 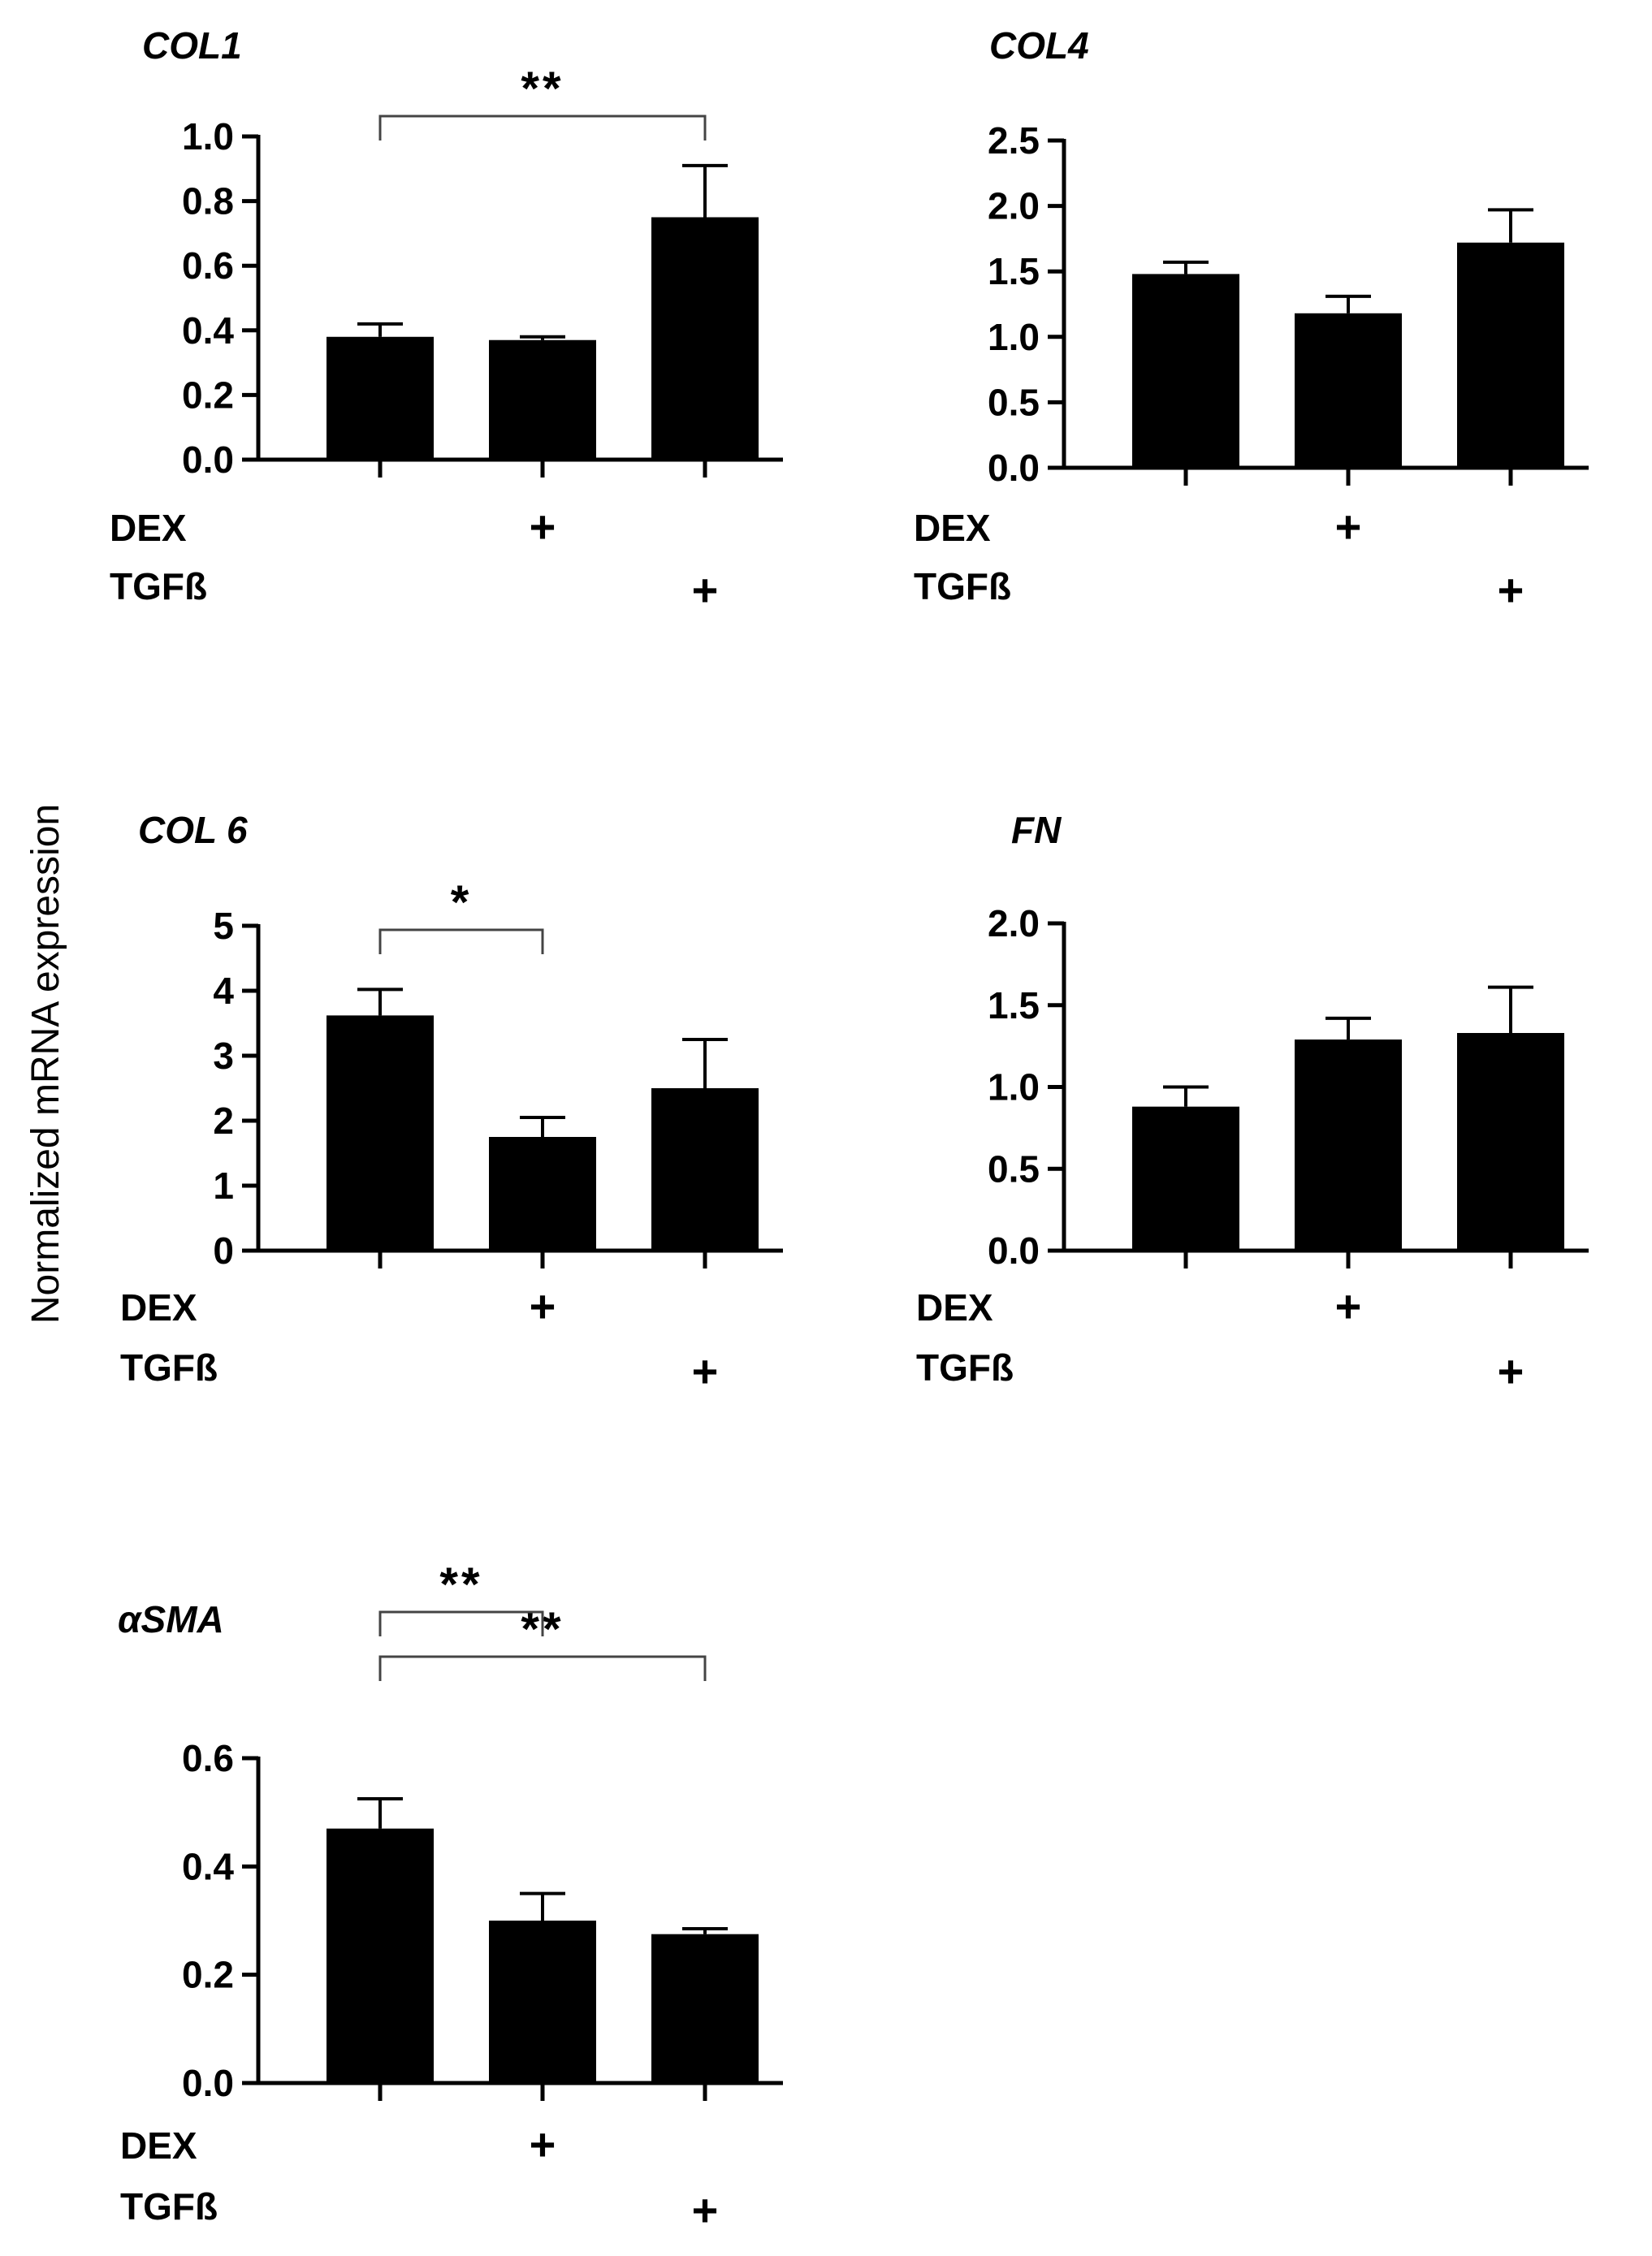 What do you see at coordinates (193, 830) in the screenshot?
I see `chart-title: COL 6` at bounding box center [193, 830].